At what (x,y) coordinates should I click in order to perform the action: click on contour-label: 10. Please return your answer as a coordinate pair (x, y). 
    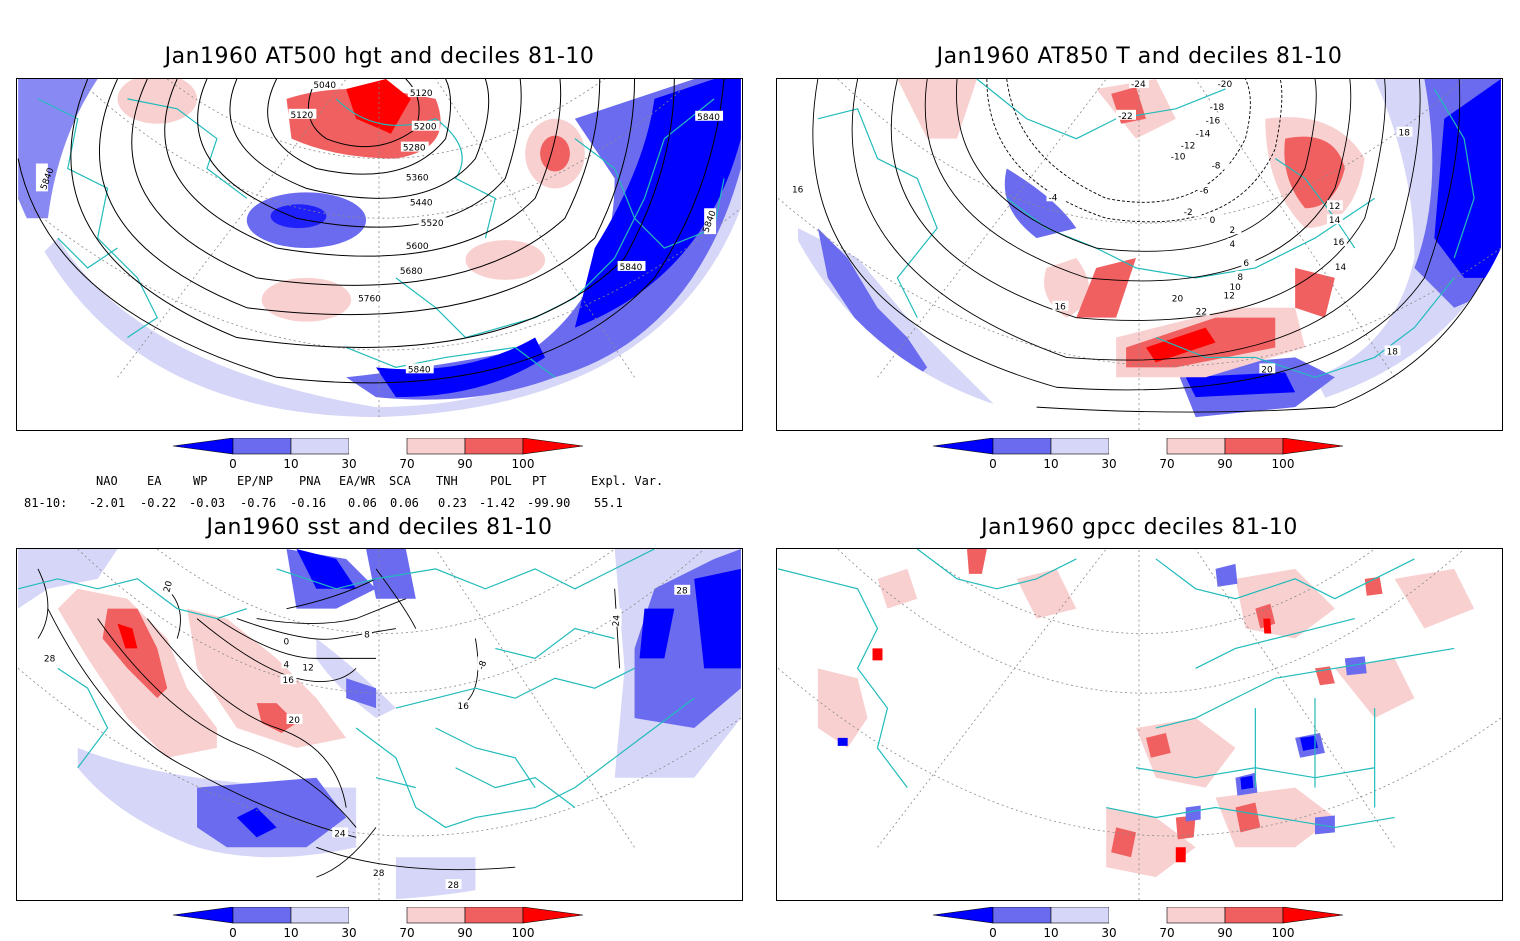
    Looking at the image, I should click on (1235, 288).